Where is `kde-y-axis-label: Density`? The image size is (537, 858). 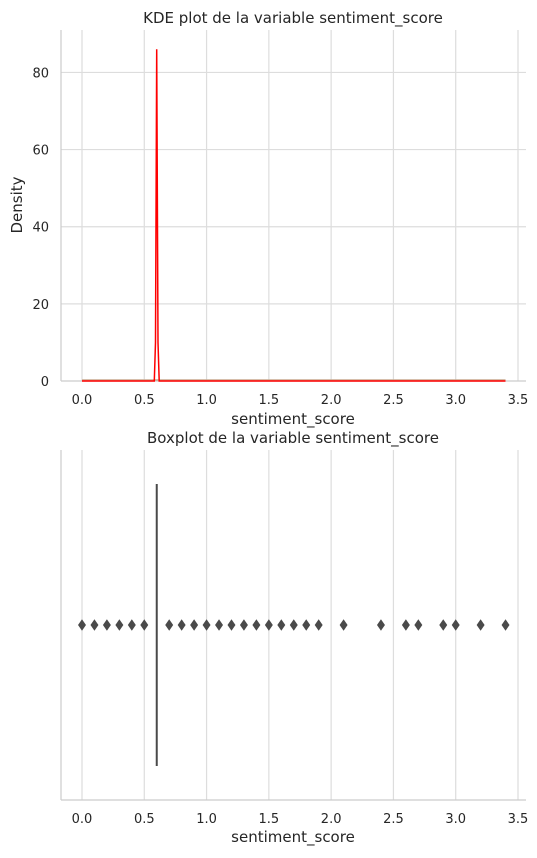 kde-y-axis-label: Density is located at coordinates (17, 204).